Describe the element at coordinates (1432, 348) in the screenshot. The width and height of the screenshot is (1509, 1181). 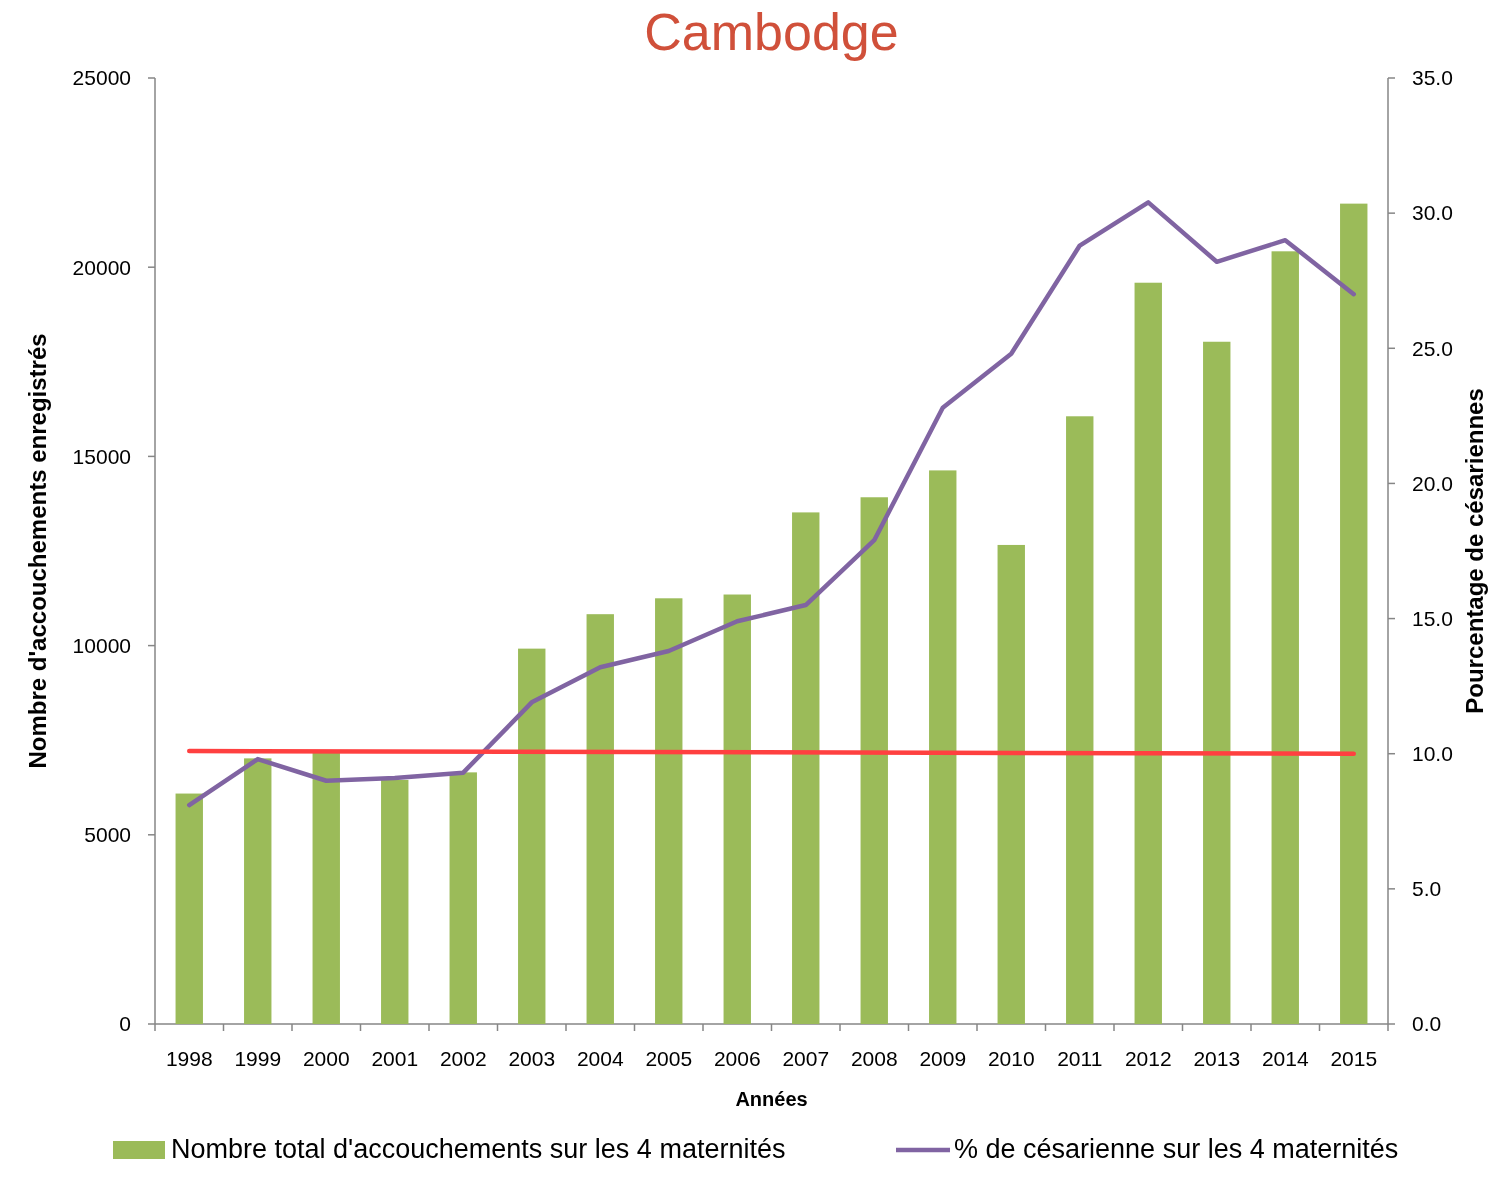
I see `y2-tick-label: 25.0` at that location.